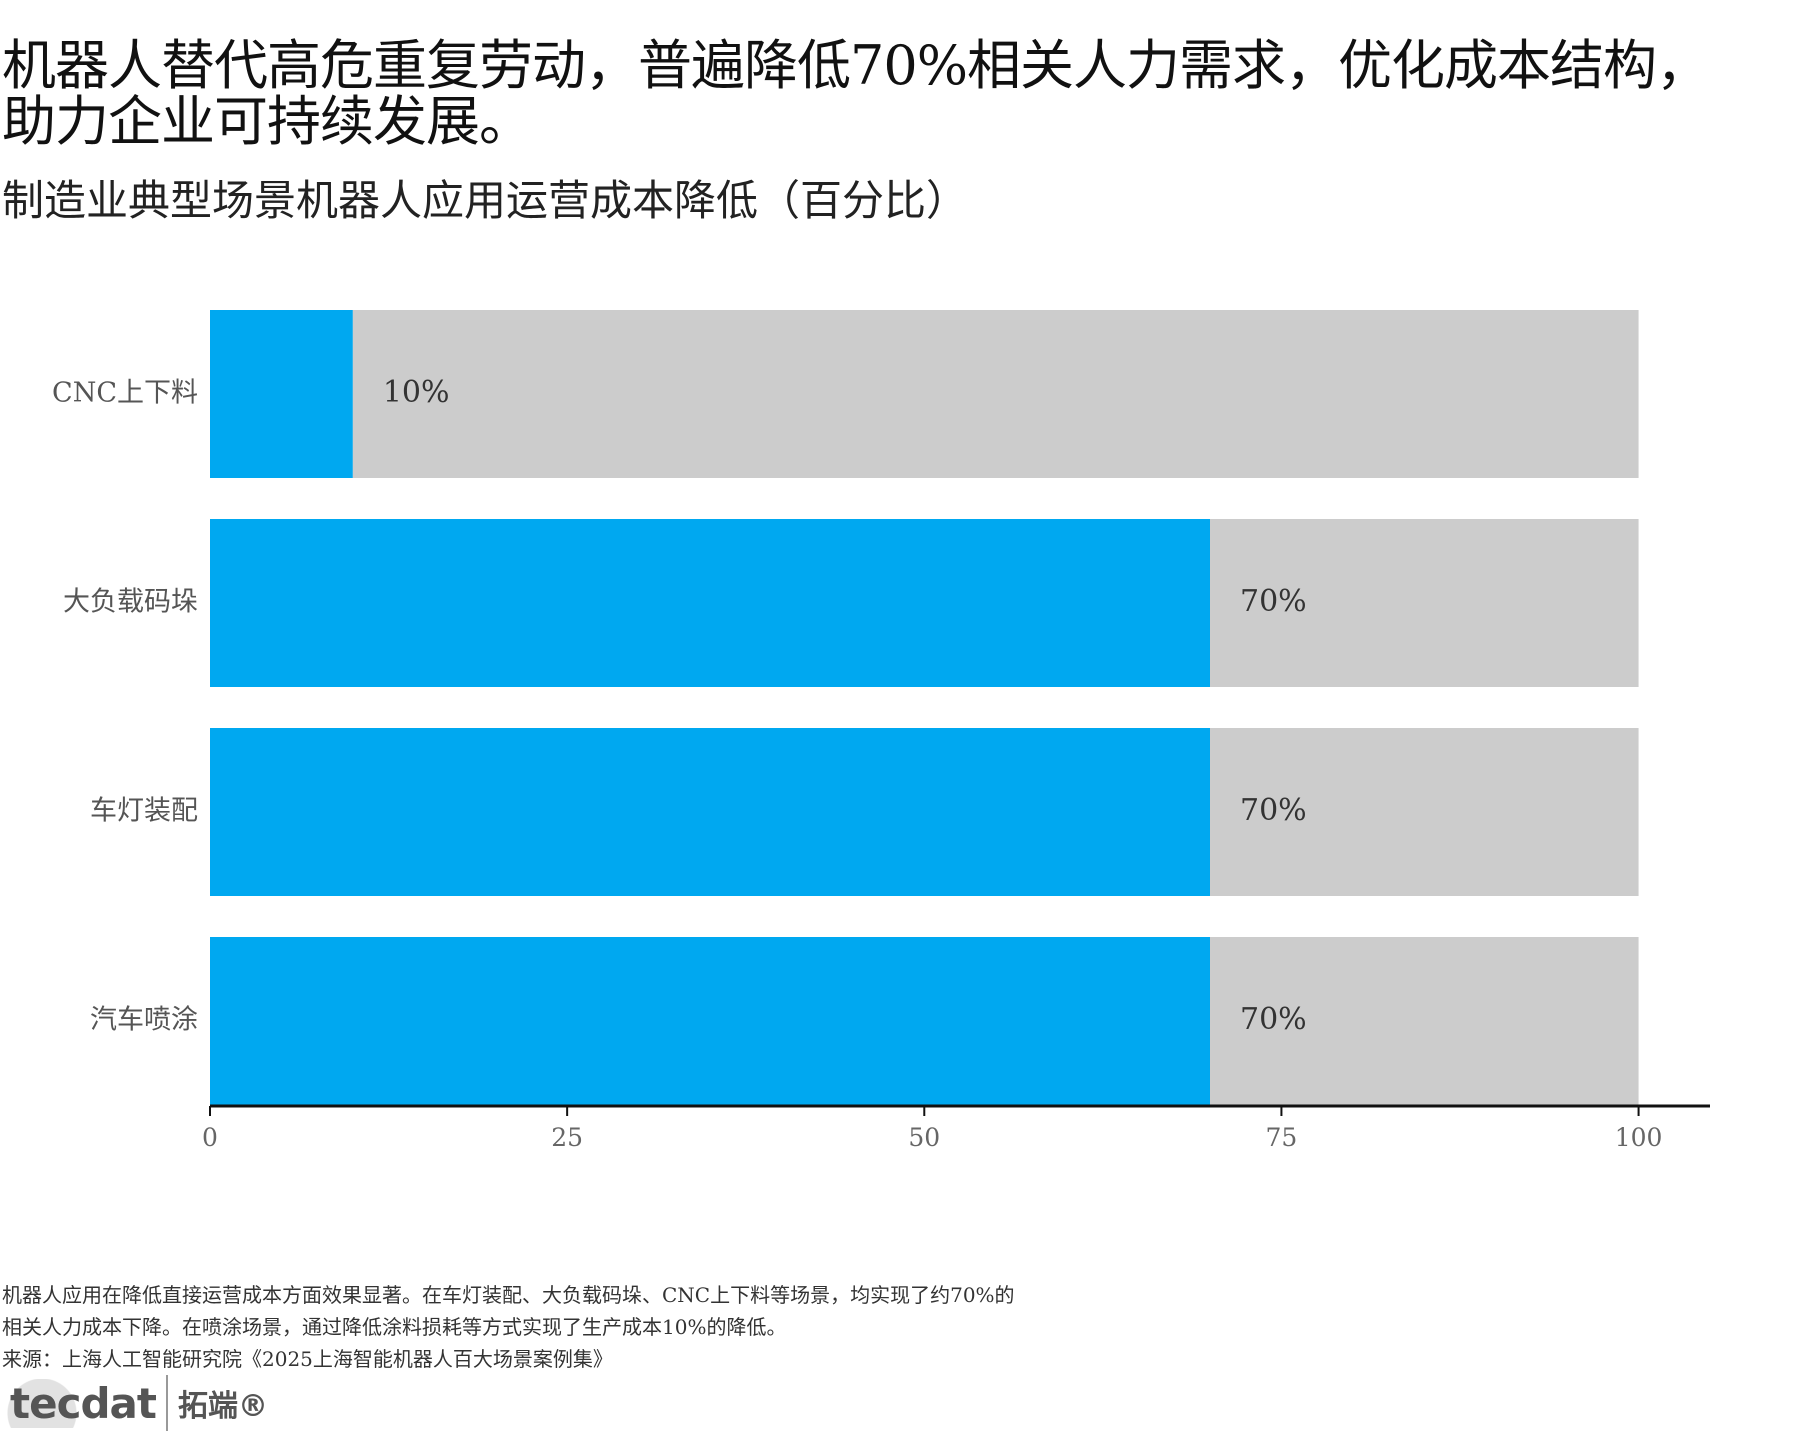  Describe the element at coordinates (166, 1403) in the screenshot. I see `logo-divider` at that location.